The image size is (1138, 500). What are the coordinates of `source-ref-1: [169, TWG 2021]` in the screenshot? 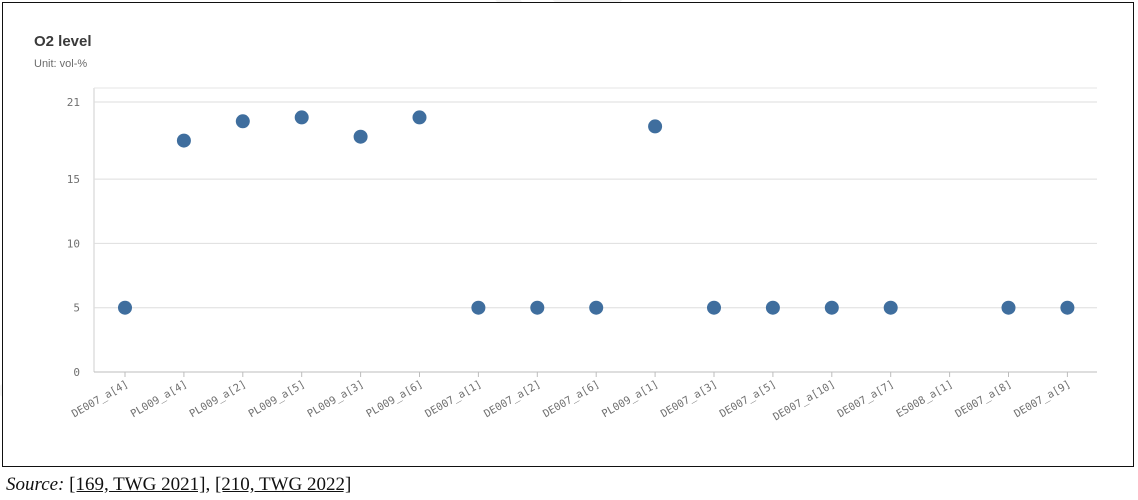 It's located at (137, 484).